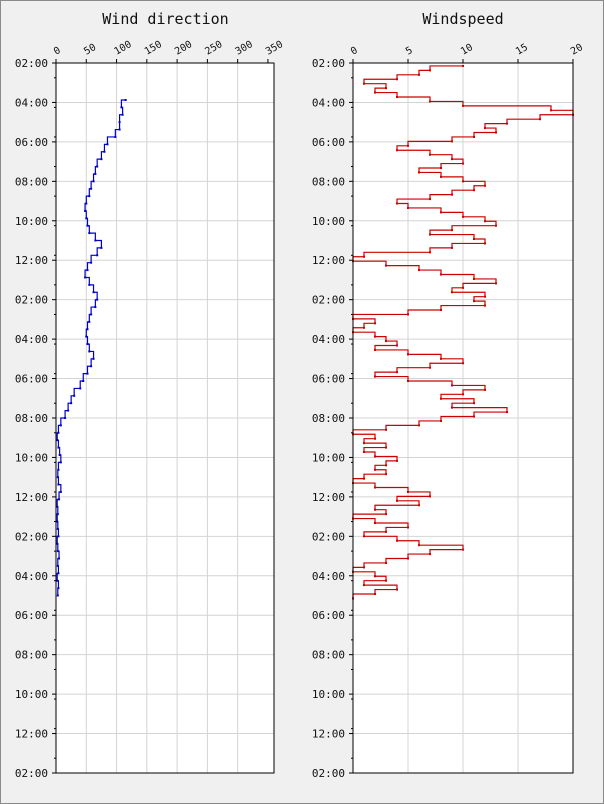 The image size is (604, 804). I want to click on wind-direction-title: Wind direction, so click(165, 19).